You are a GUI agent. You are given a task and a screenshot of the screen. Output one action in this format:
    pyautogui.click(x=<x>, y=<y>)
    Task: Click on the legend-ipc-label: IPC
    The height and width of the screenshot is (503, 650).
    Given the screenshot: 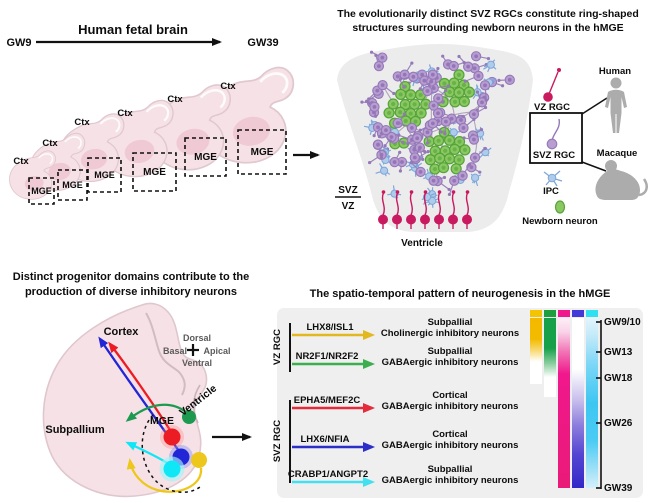 What is the action you would take?
    pyautogui.click(x=551, y=191)
    